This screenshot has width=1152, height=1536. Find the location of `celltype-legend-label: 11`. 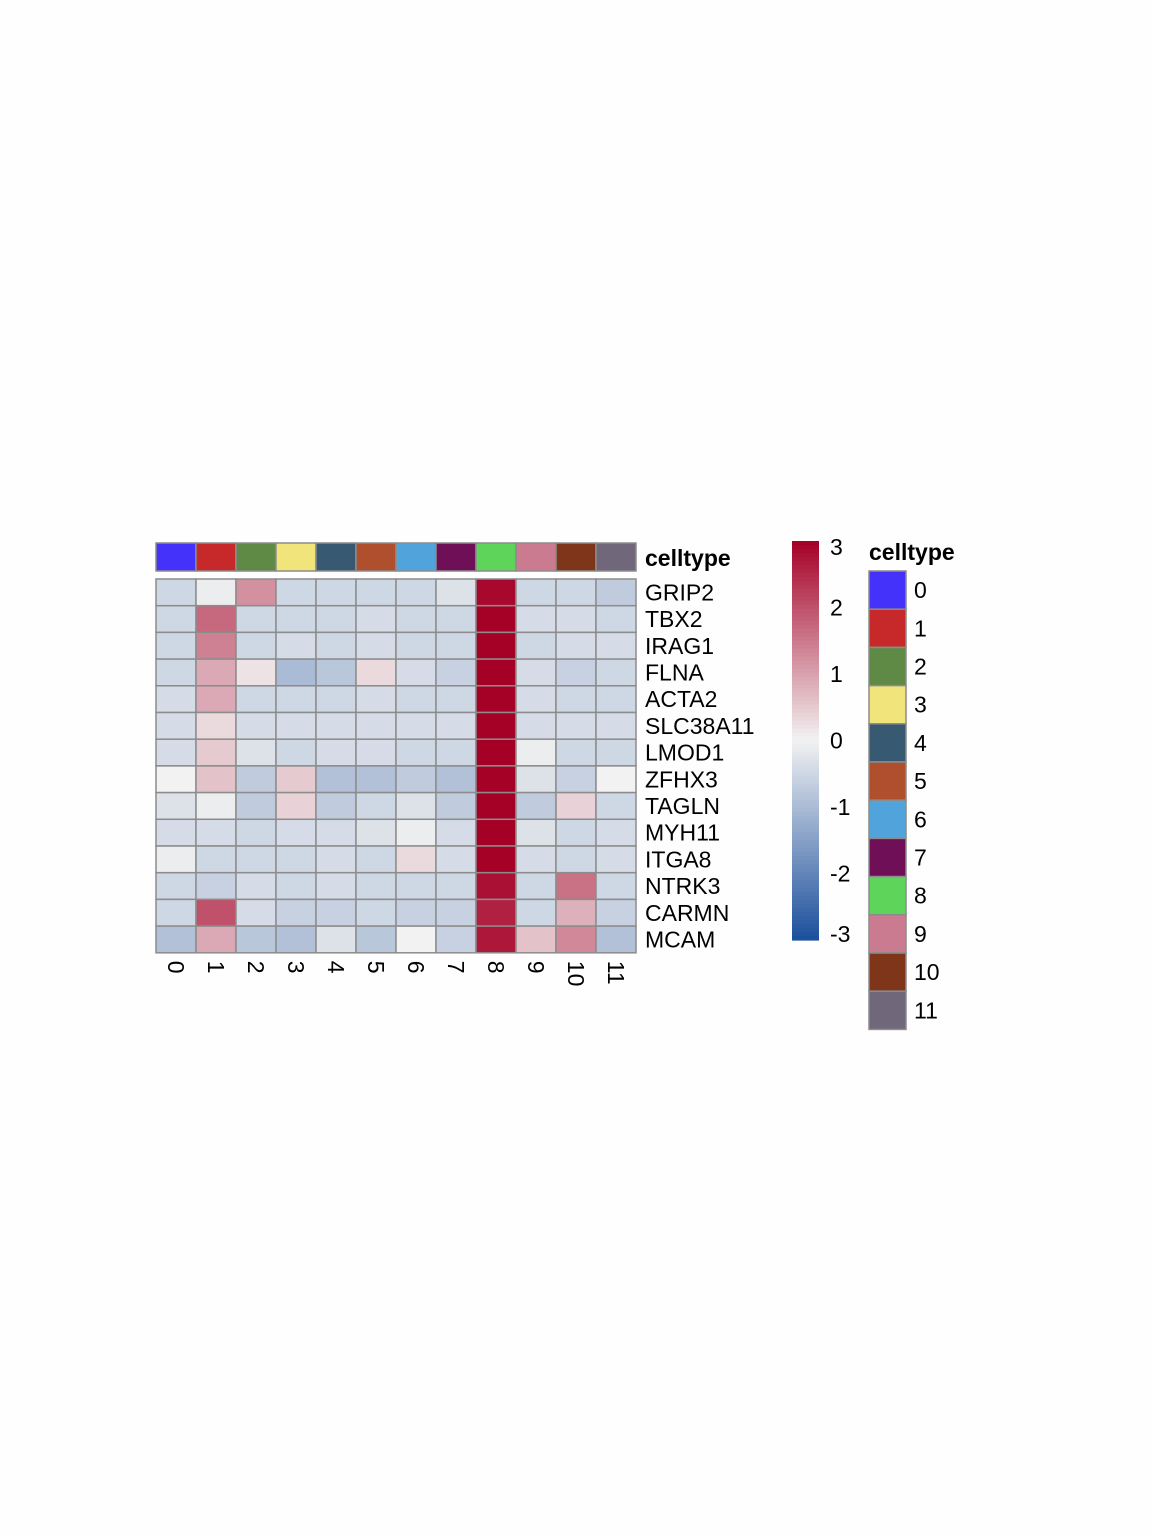

celltype-legend-label: 11 is located at coordinates (926, 1010).